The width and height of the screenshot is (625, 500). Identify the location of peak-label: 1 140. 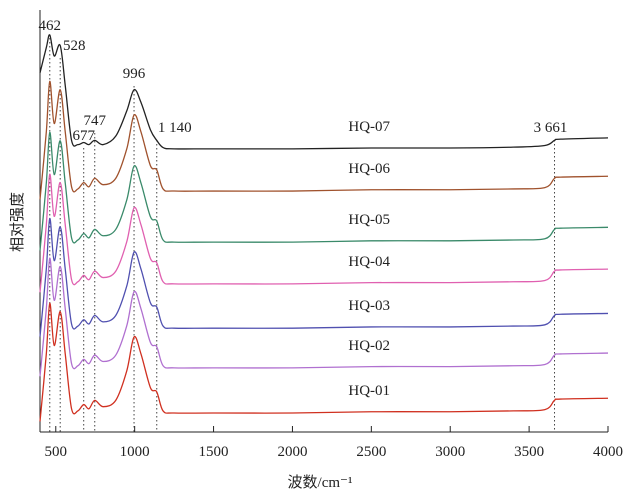
(175, 128).